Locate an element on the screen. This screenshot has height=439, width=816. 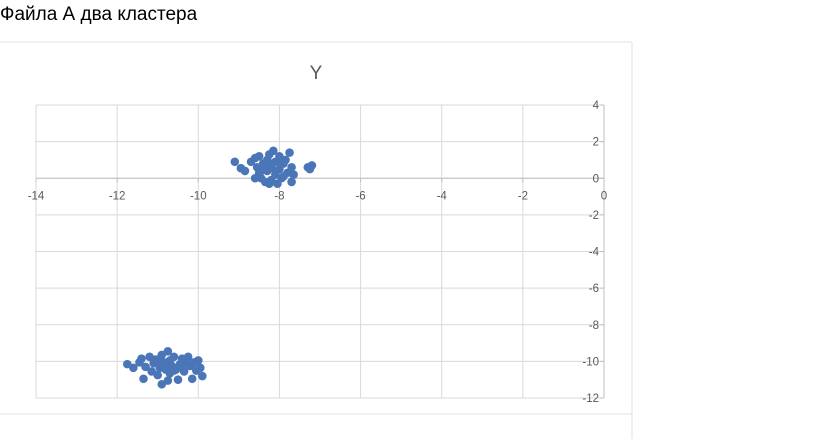
data-points is located at coordinates (219, 267).